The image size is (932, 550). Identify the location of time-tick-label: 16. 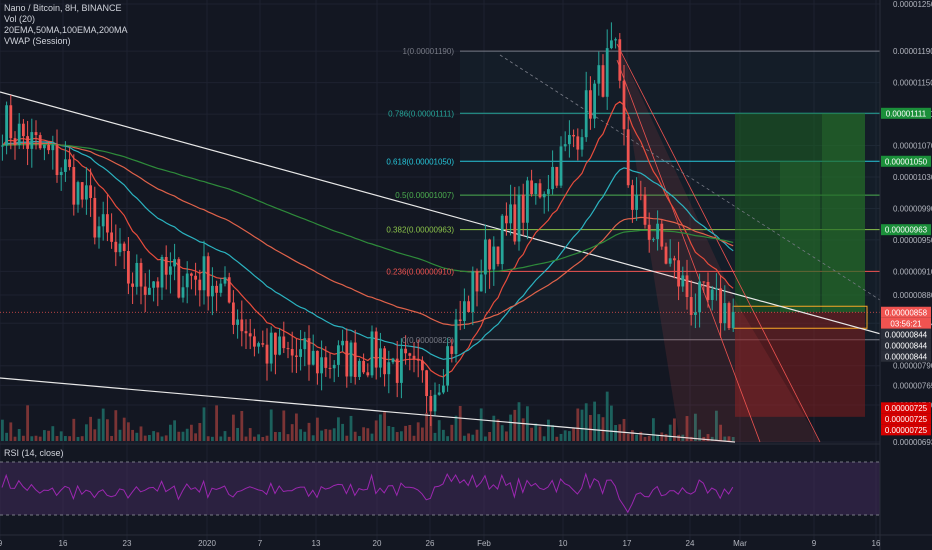
(876, 543).